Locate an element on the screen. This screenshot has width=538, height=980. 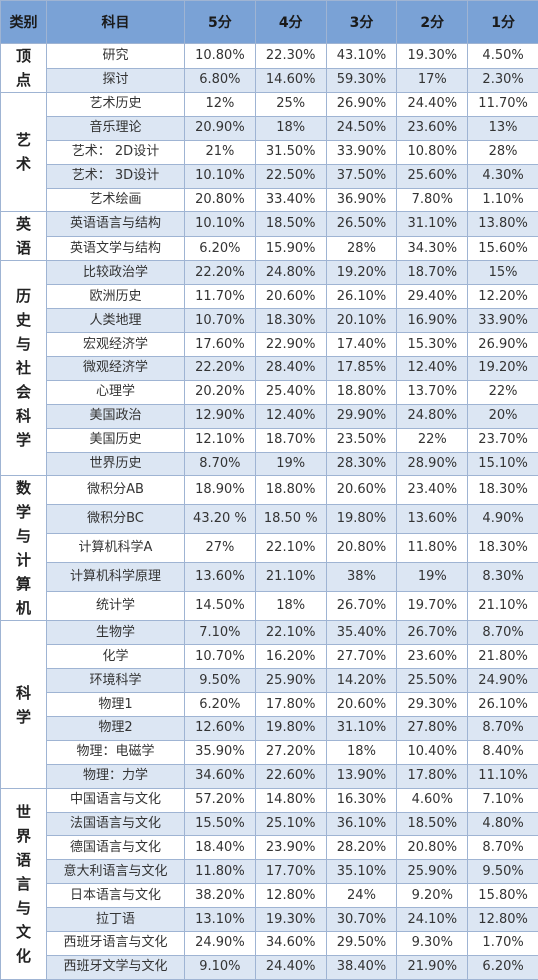
score-5-percent-cell: 43.20 % is located at coordinates (220, 519).